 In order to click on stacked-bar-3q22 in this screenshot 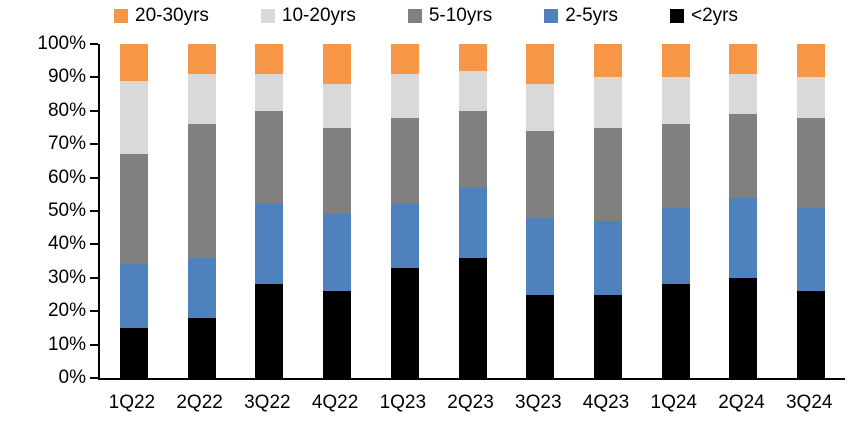, I will do `click(269, 211)`.